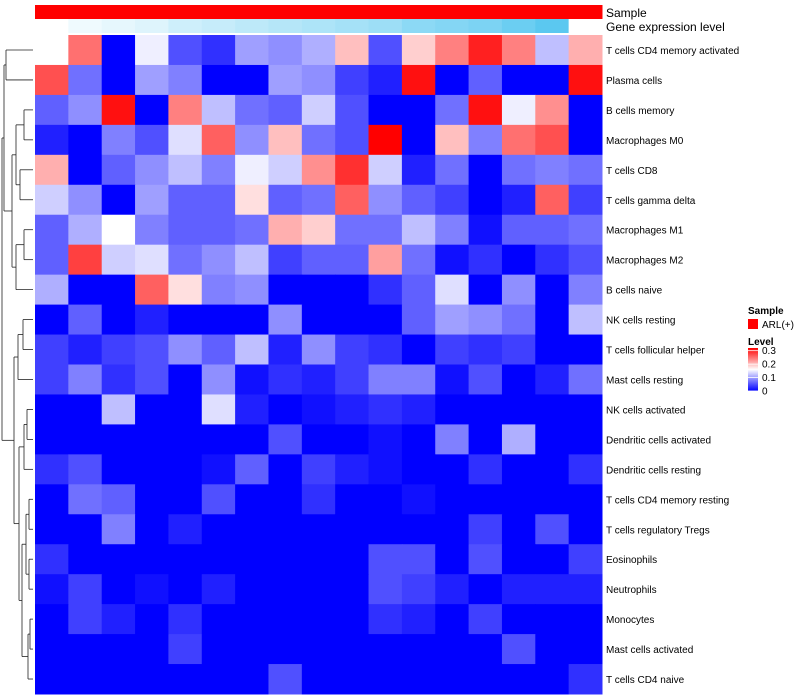  Describe the element at coordinates (665, 27) in the screenshot. I see `gene-expression-track-label: Gene expression level` at that location.